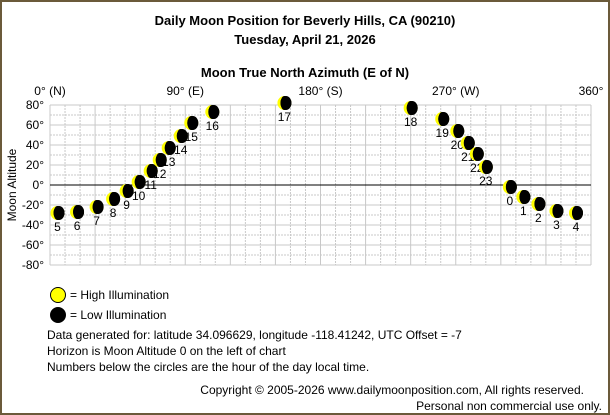  I want to click on moon-point-0: 0, so click(509, 194).